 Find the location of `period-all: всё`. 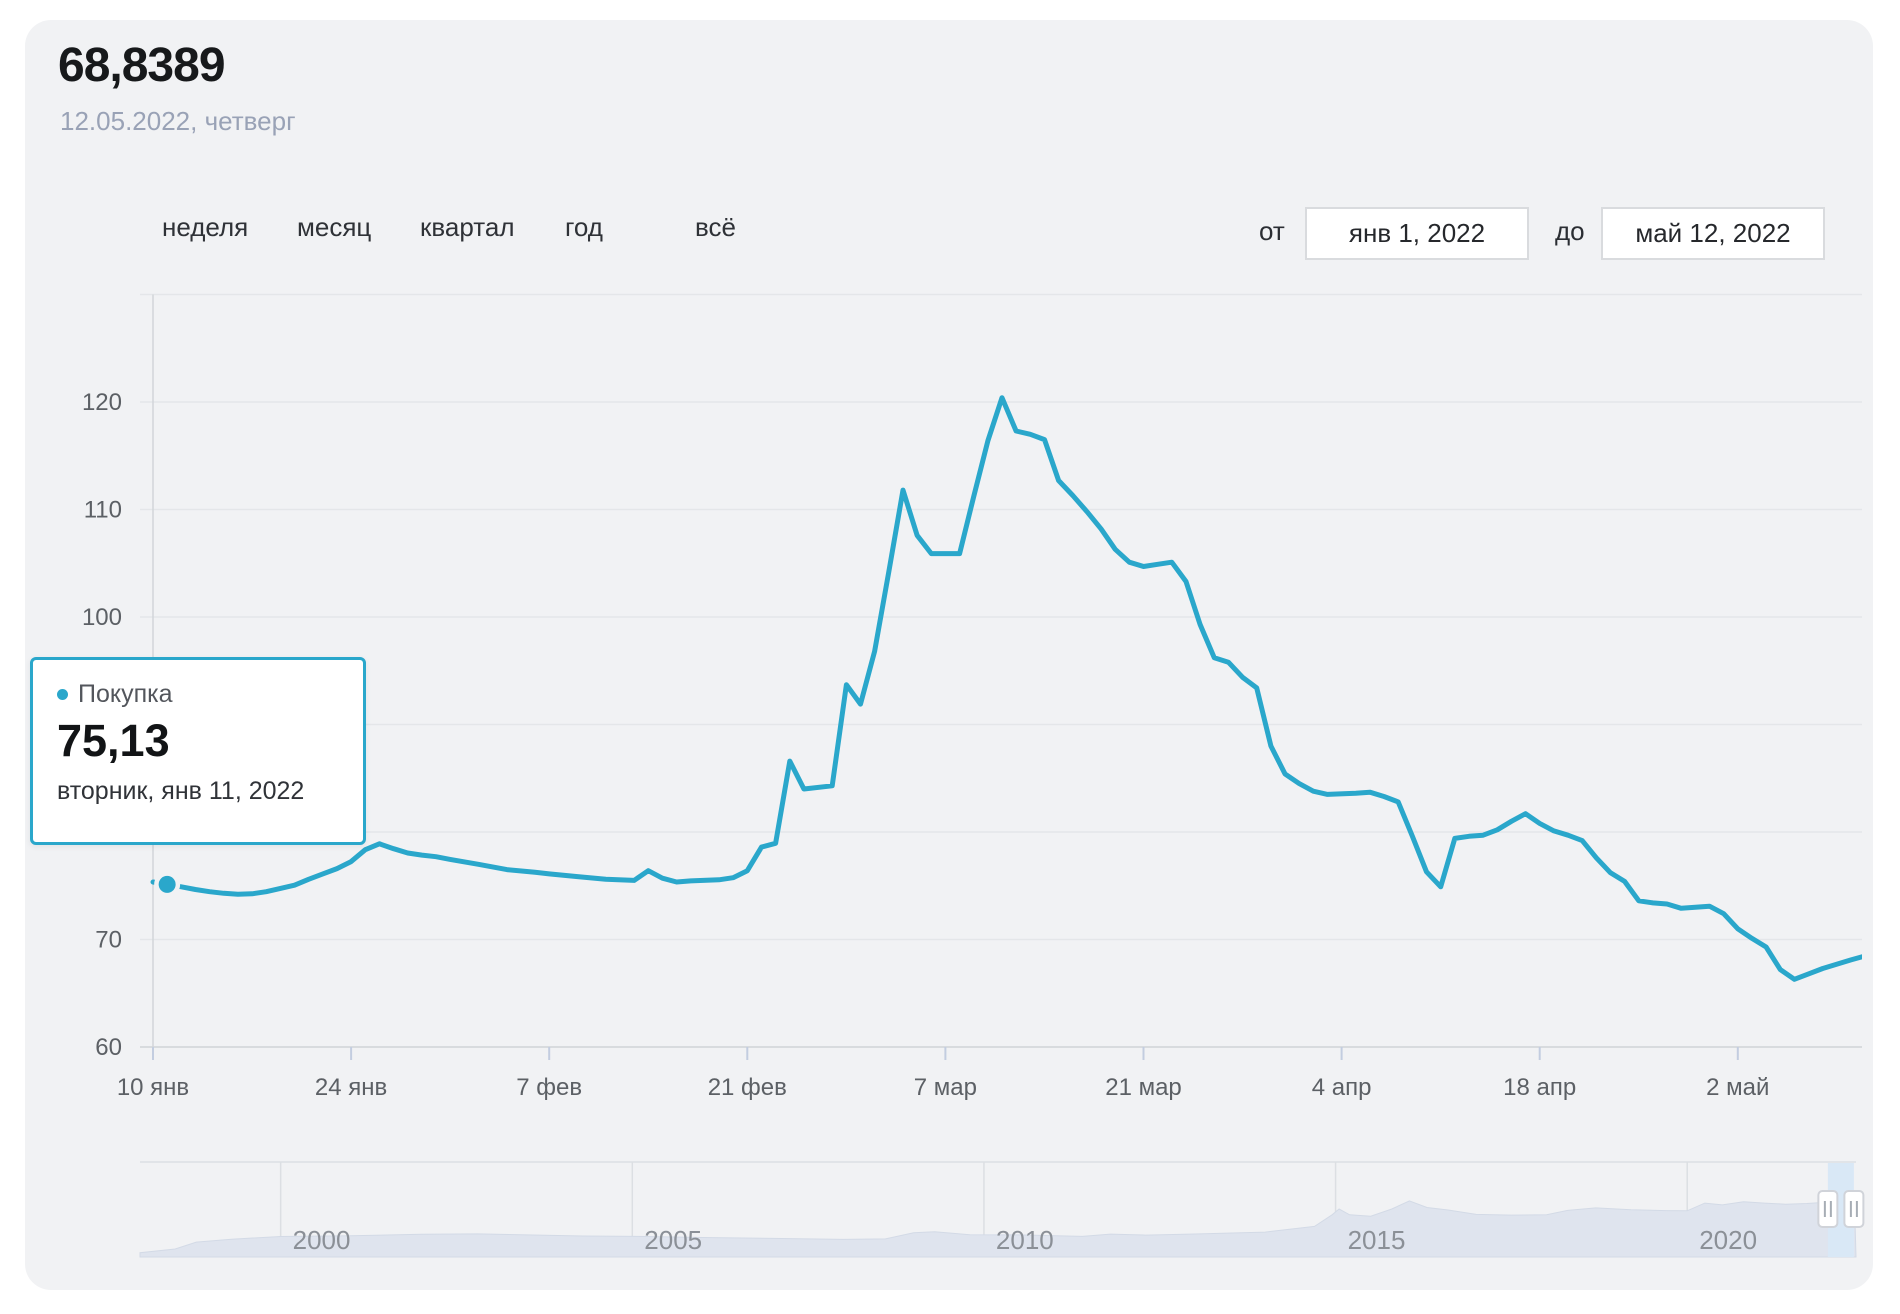

period-all: всё is located at coordinates (715, 227).